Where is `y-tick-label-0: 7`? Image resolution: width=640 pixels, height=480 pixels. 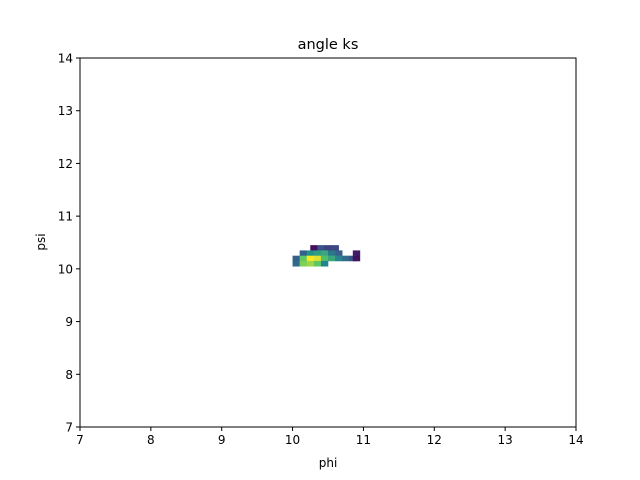 y-tick-label-0: 7 is located at coordinates (69, 428).